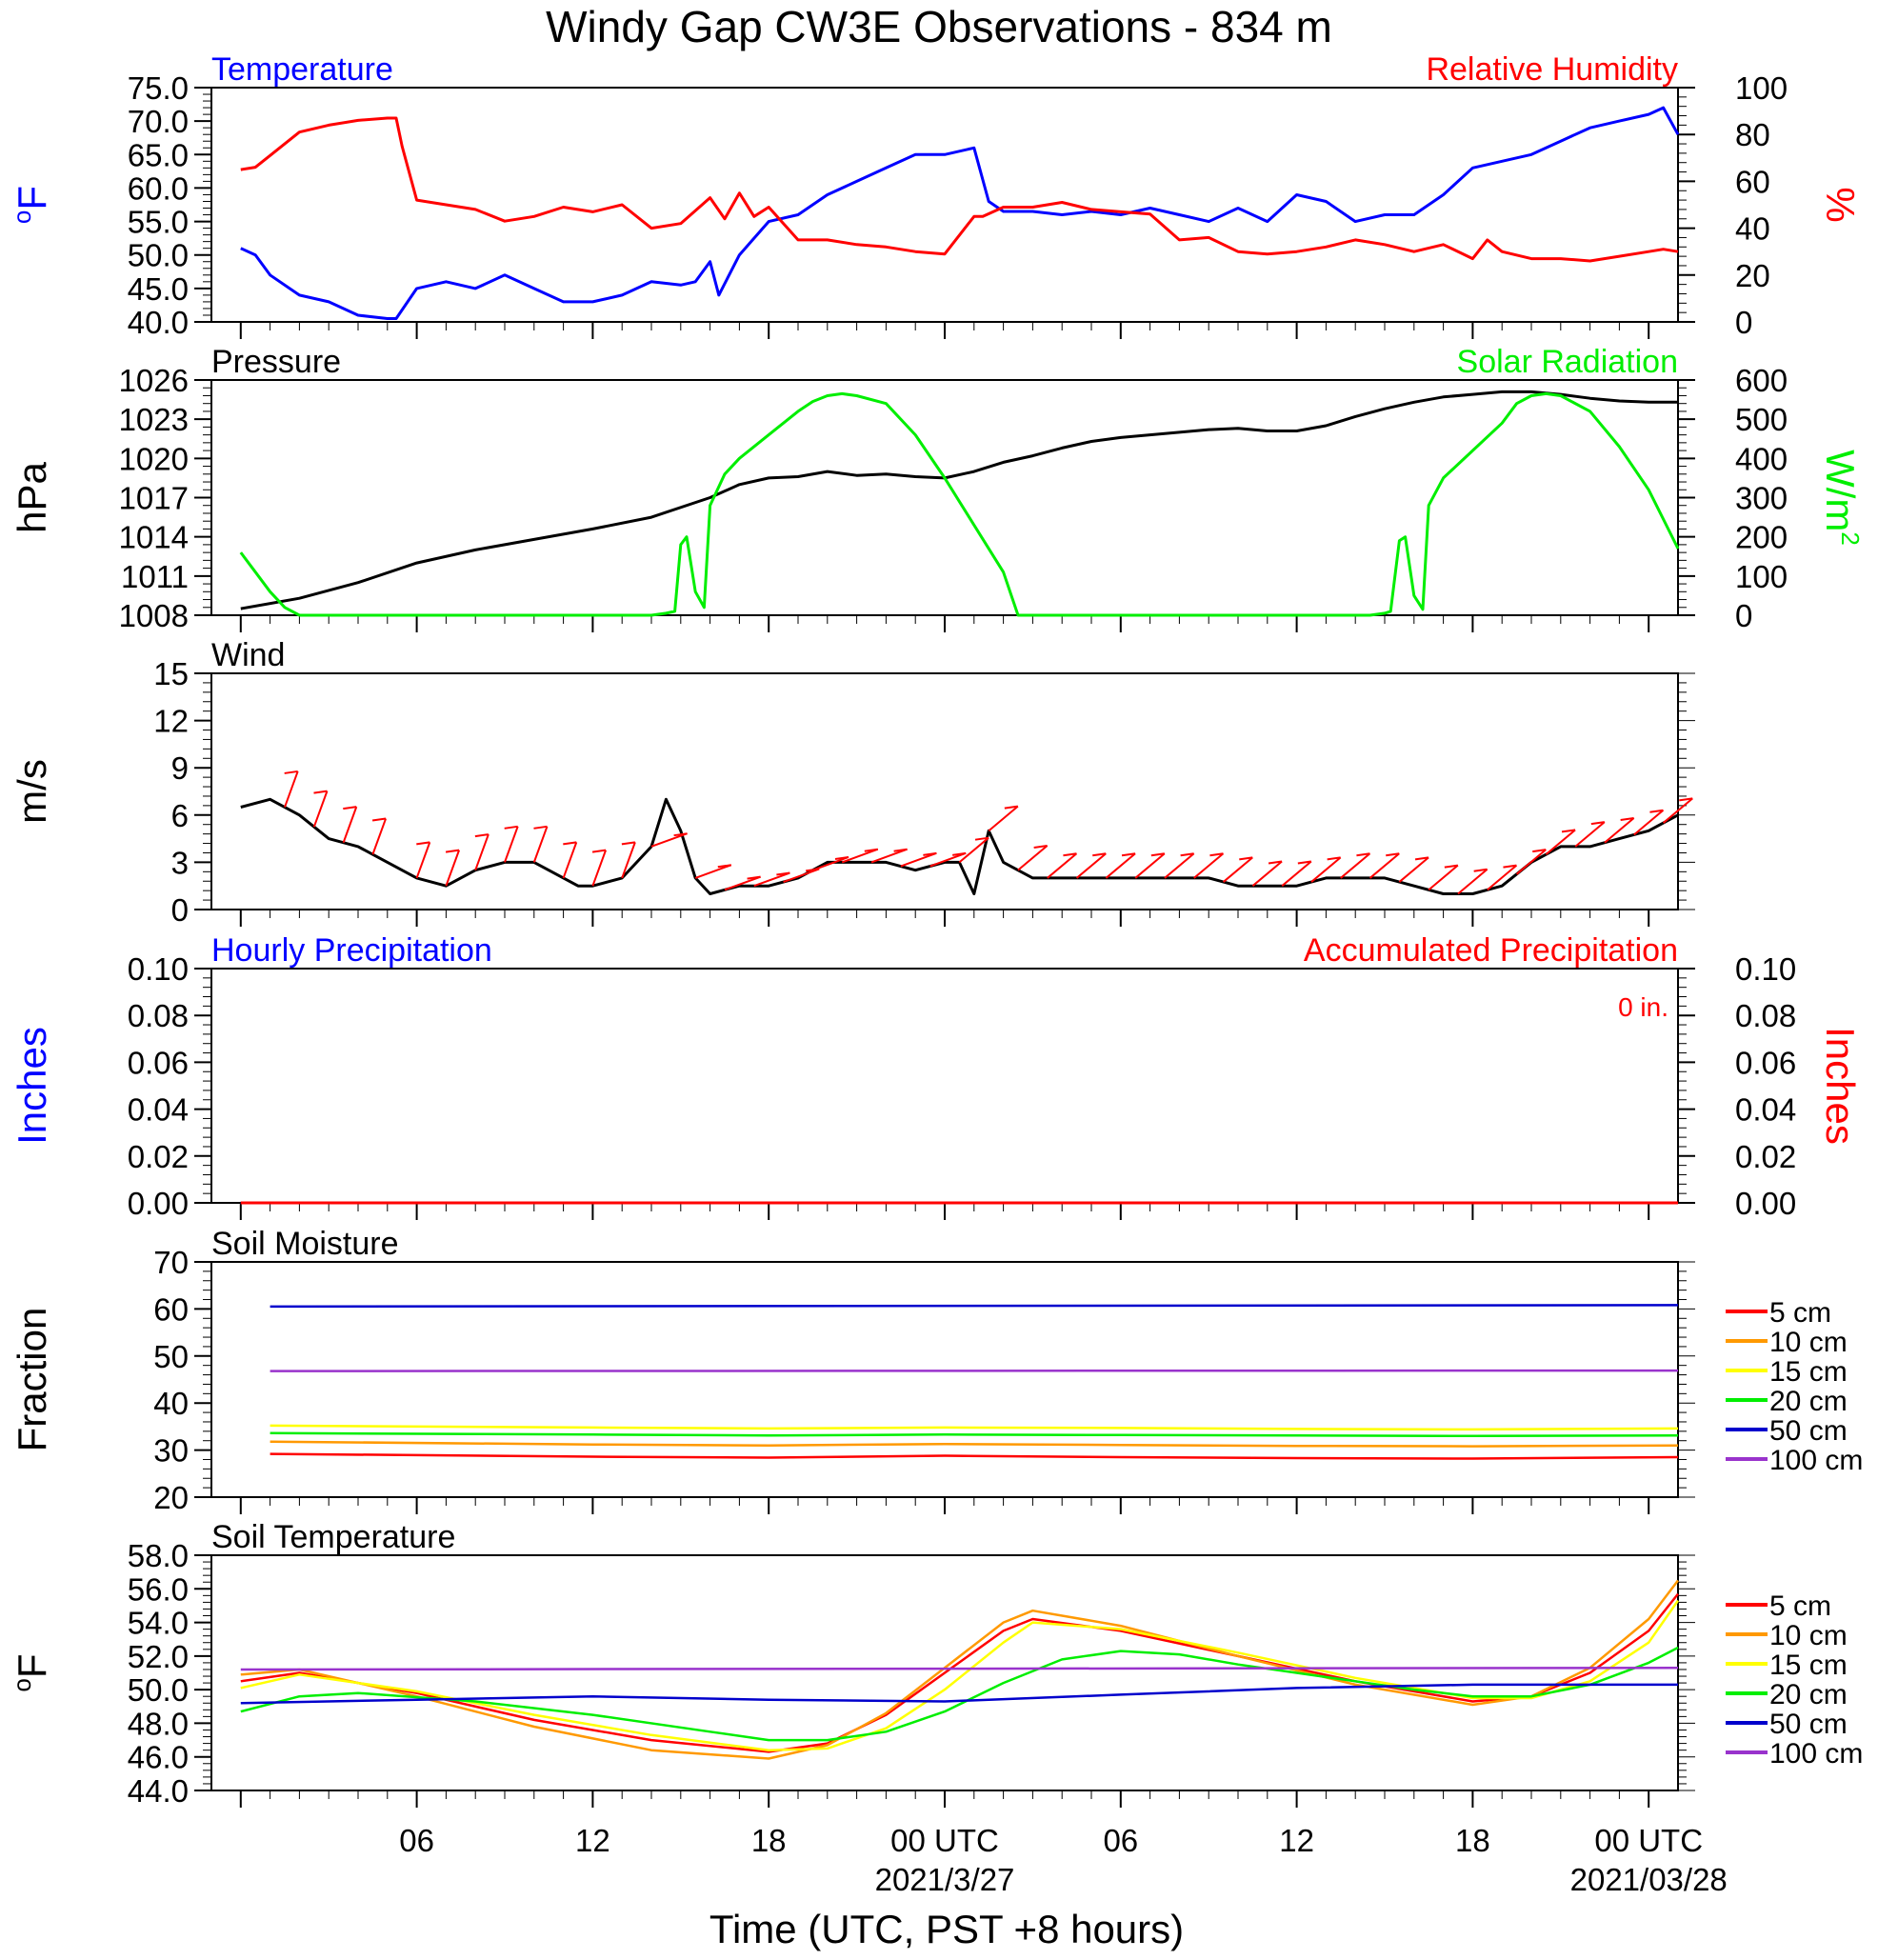 The height and width of the screenshot is (1960, 1878). I want to click on series-line-wind, so click(959, 846).